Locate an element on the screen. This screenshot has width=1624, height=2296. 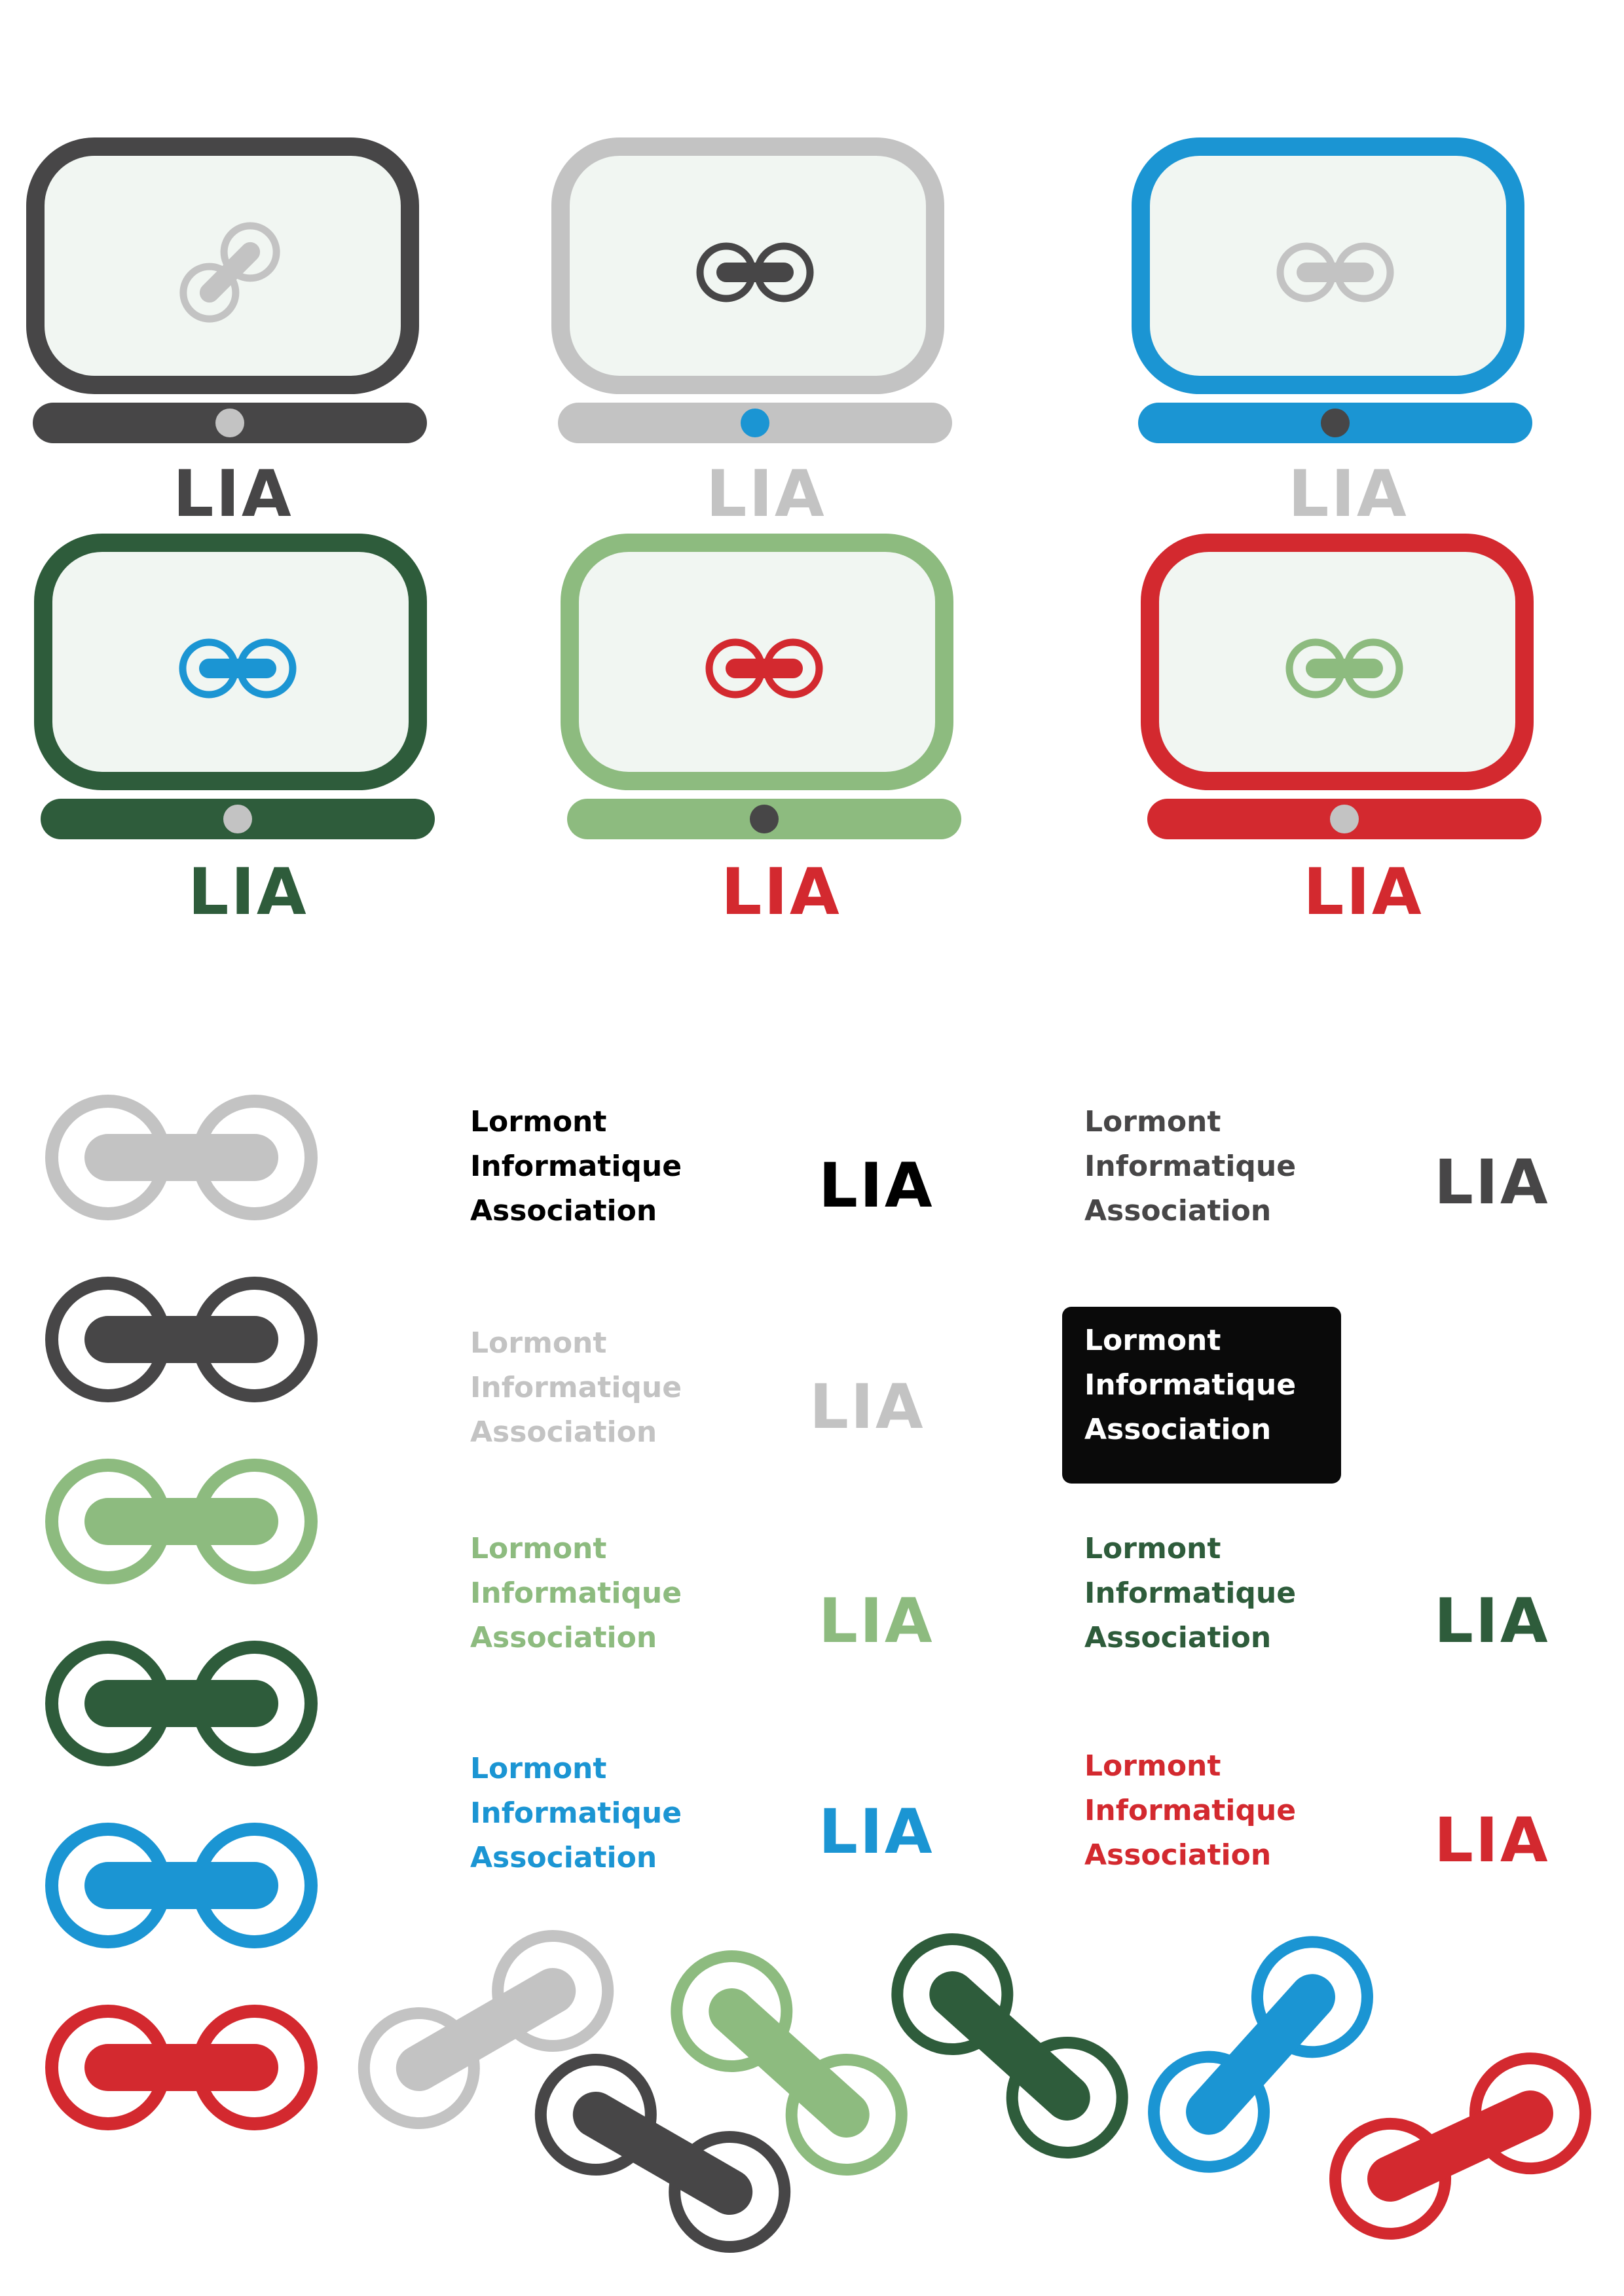
laptop-label-6: LIA is located at coordinates (1363, 892).